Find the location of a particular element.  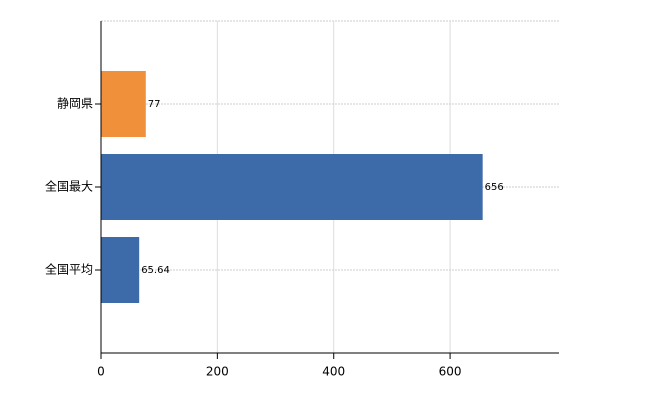

y-tick-label: 静岡県 is located at coordinates (75, 104).